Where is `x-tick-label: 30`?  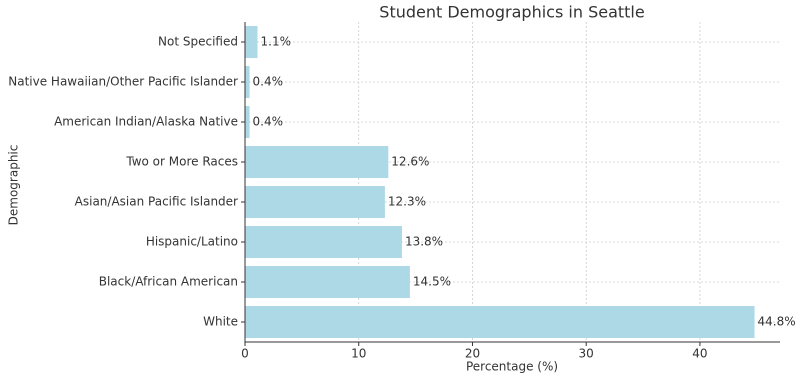 x-tick-label: 30 is located at coordinates (586, 354).